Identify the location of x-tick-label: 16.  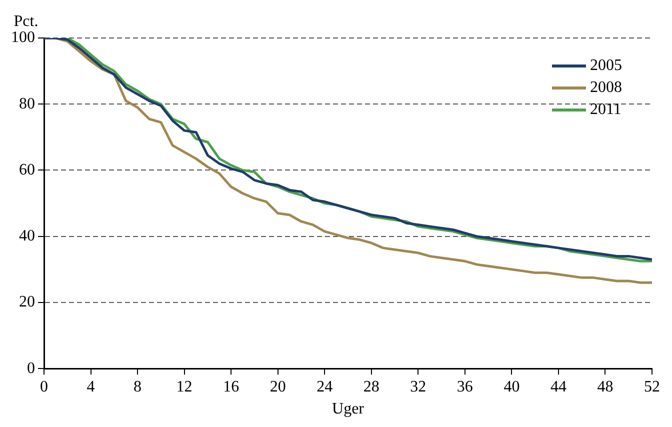
(231, 387).